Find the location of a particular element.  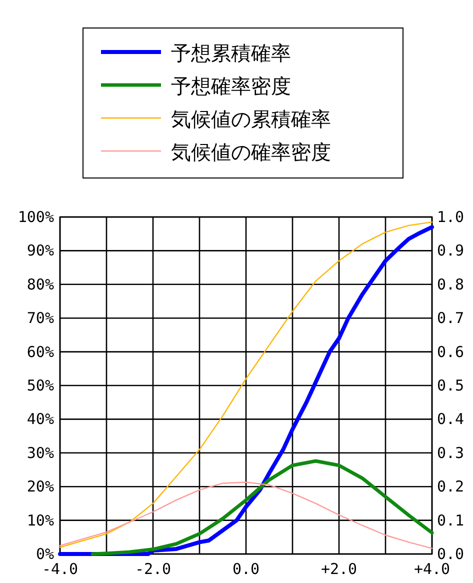

y-tick-label: 70% is located at coordinates (40, 318).